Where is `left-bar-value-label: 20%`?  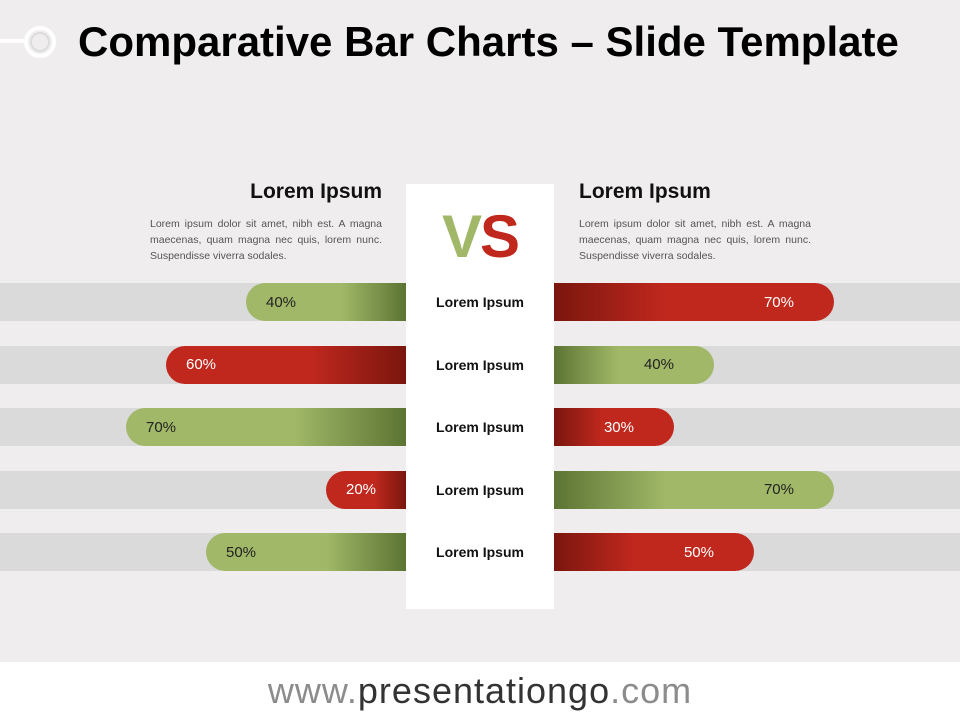
left-bar-value-label: 20% is located at coordinates (361, 489).